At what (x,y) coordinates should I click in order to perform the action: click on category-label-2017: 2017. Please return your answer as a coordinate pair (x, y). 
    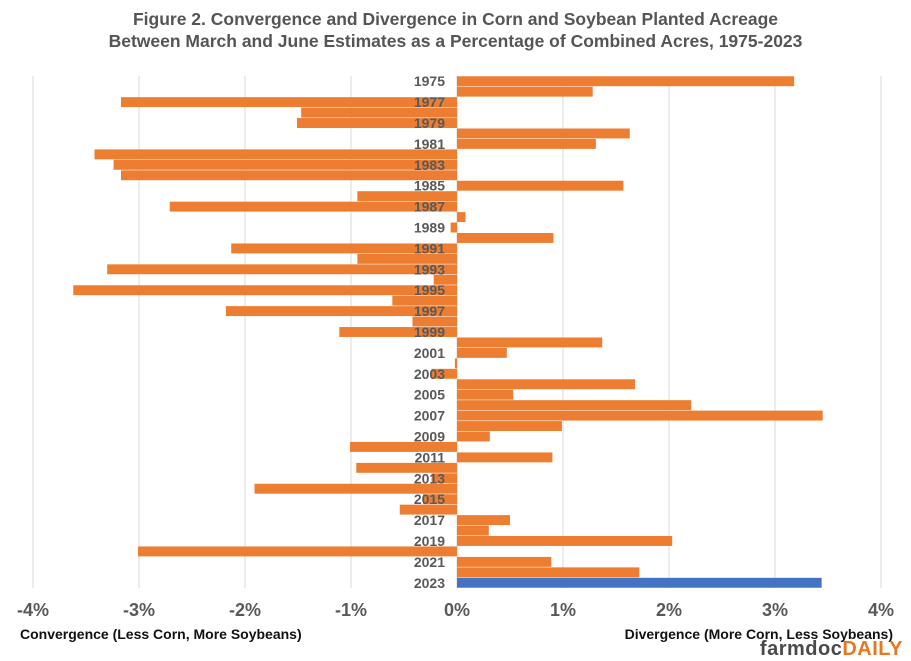
    Looking at the image, I should click on (429, 520).